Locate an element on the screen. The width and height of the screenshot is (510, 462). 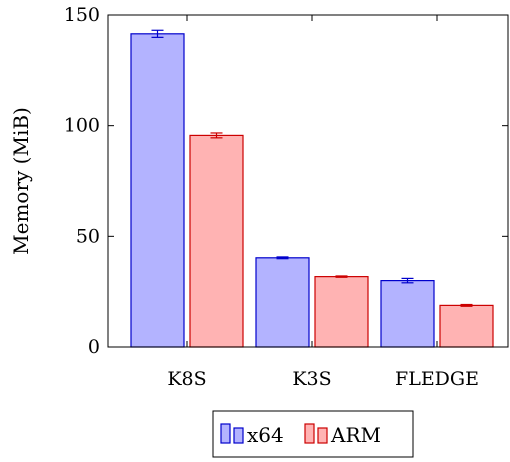
legend-label-arm: ARM is located at coordinates (355, 435).